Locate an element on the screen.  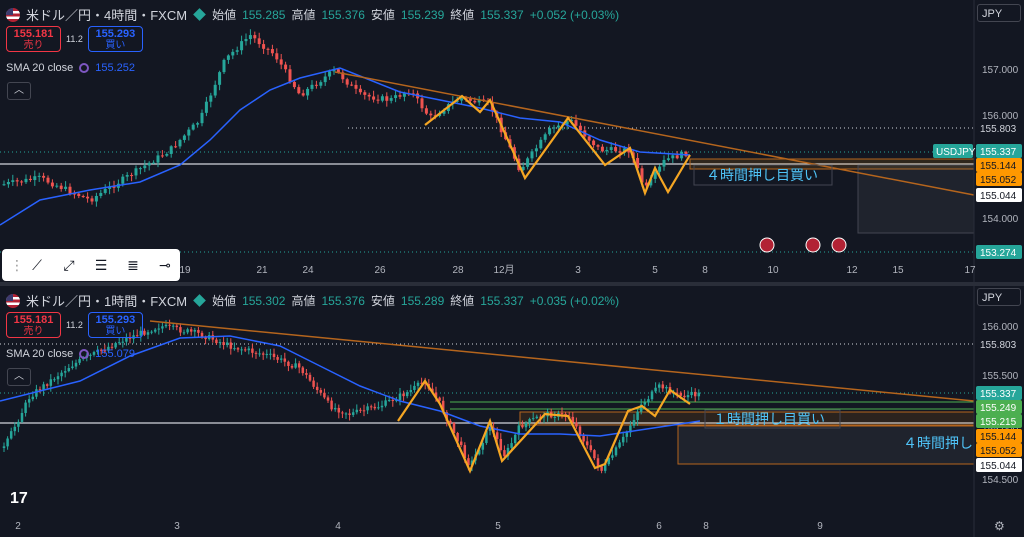
ray-tool-icon: ⤢ is located at coordinates (69, 265).